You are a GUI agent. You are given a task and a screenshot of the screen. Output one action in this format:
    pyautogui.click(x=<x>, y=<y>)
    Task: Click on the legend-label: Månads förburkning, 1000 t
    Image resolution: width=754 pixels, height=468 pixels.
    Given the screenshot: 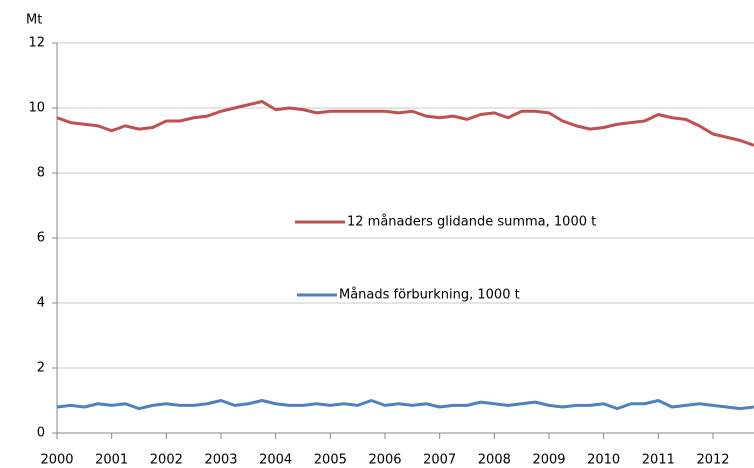 What is the action you would take?
    pyautogui.click(x=429, y=295)
    